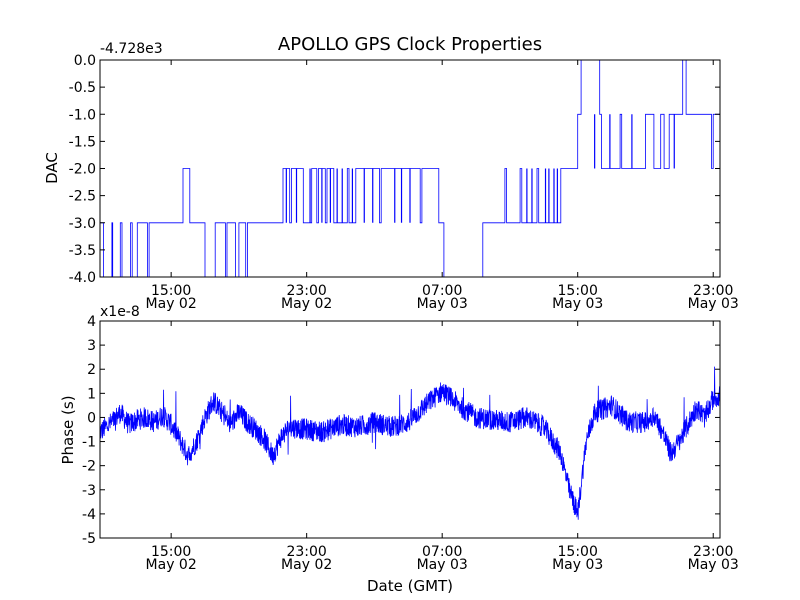  Describe the element at coordinates (120, 312) in the screenshot. I see `phase-offset-label: x1e-8` at that location.